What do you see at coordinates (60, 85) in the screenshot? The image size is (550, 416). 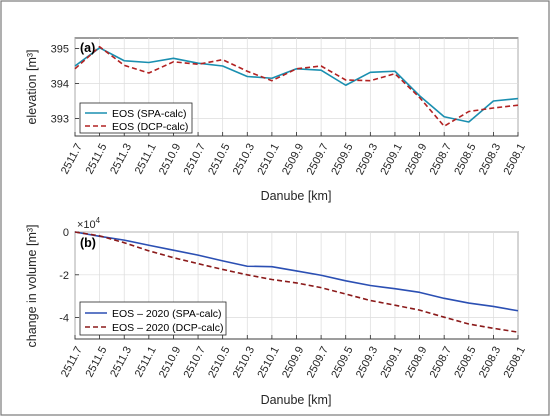 I see `chart-a-y-tick-label: 394` at bounding box center [60, 85].